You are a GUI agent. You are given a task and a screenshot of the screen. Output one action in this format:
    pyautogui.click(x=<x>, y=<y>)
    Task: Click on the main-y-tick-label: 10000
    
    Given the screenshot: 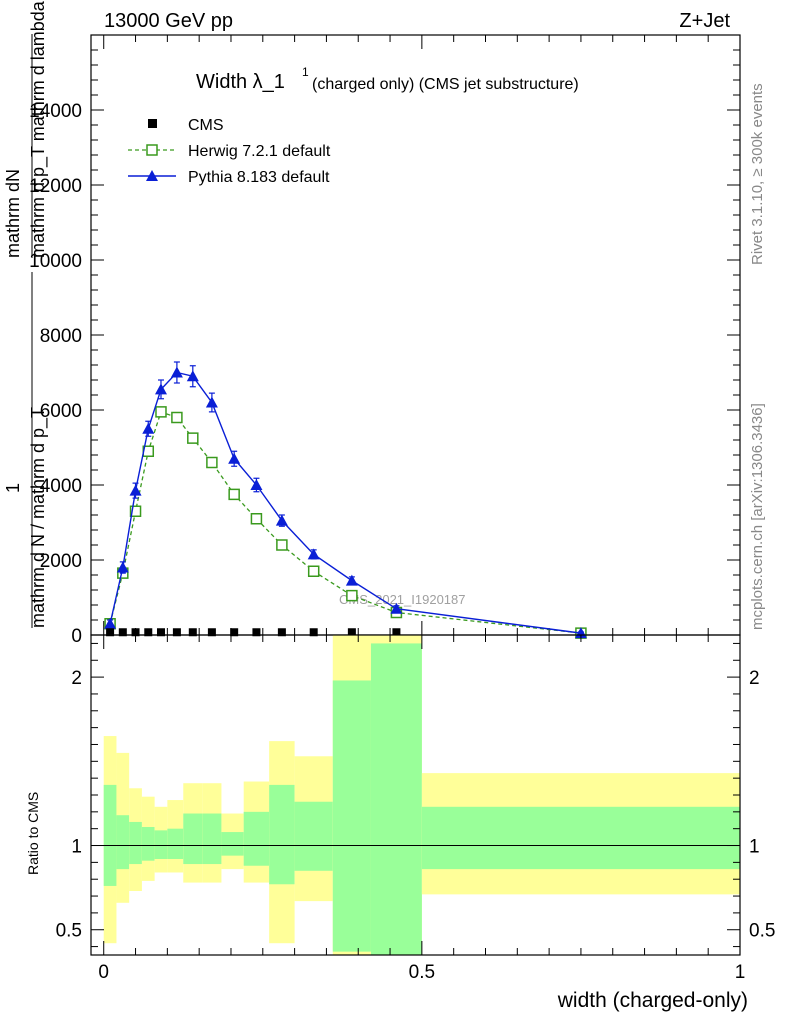 What is the action you would take?
    pyautogui.click(x=55, y=261)
    